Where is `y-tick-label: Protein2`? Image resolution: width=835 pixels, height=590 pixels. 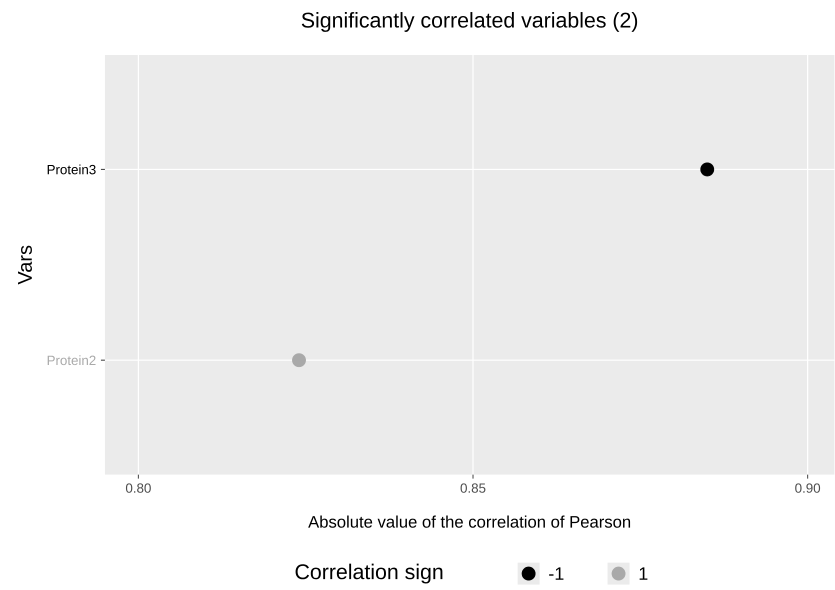
y-tick-label: Protein2 is located at coordinates (72, 361).